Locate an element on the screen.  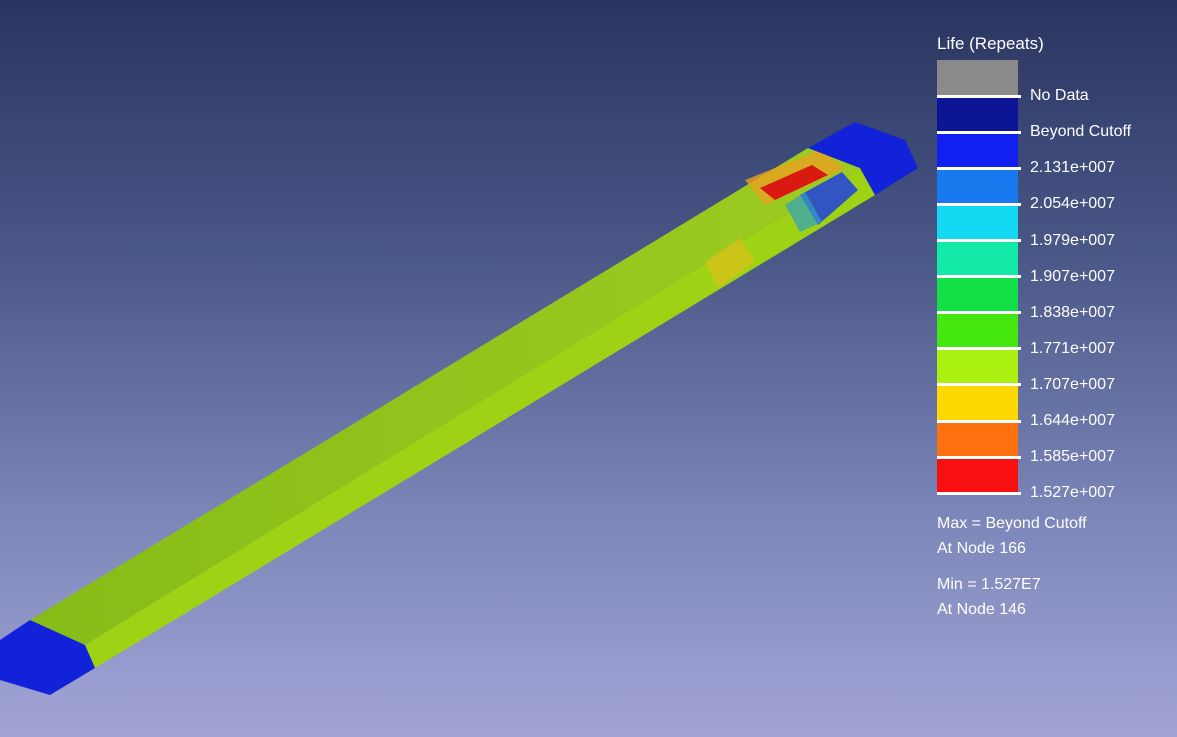
legend-label: 1.979e+007 is located at coordinates (1072, 240).